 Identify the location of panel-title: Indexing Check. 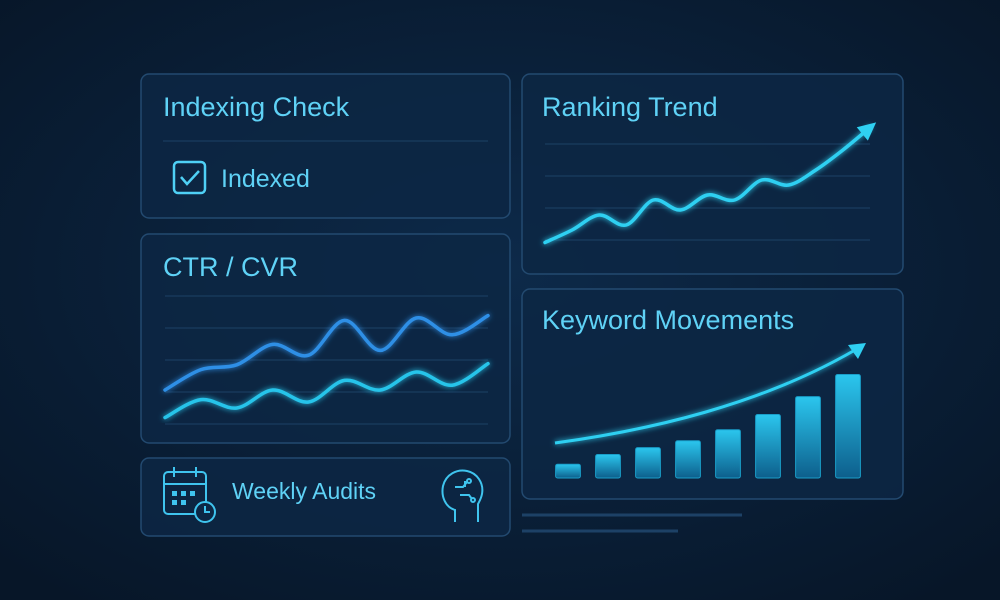
(256, 107).